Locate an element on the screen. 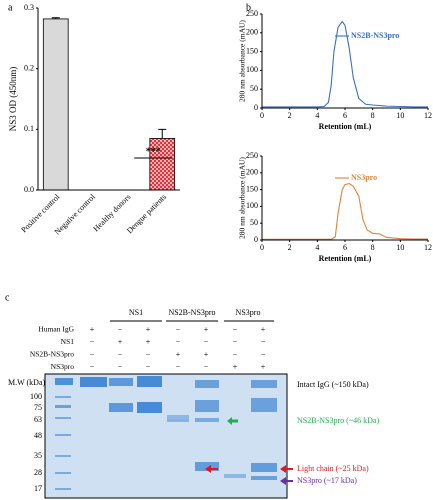 The image size is (433, 500). marker-label: 28 is located at coordinates (38, 472).